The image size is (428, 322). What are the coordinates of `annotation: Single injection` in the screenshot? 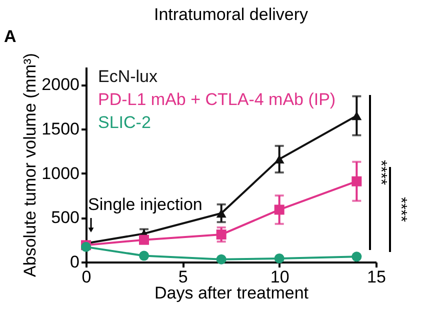 It's located at (145, 204).